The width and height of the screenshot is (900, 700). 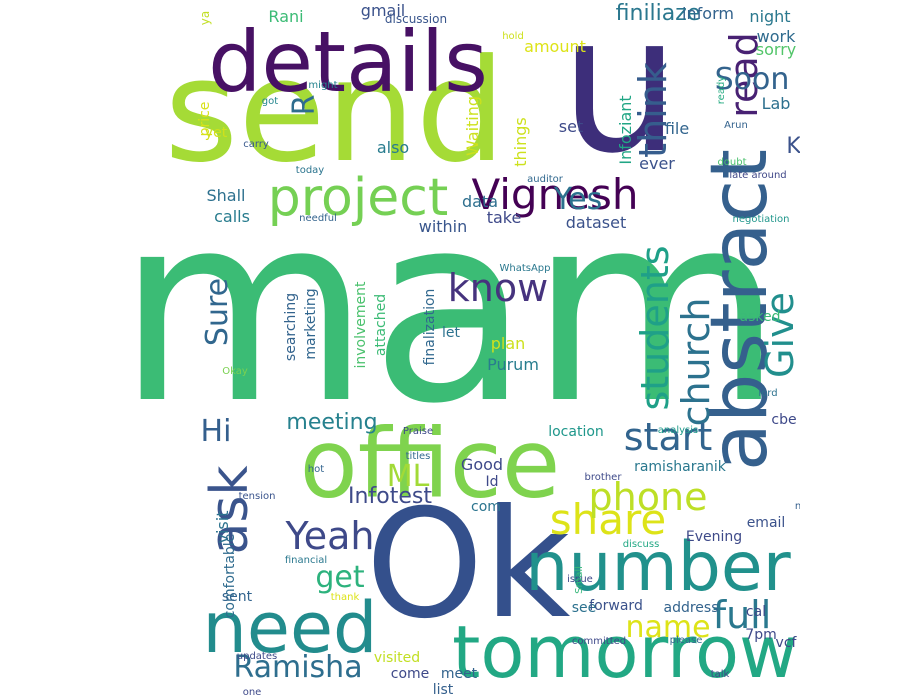 I want to click on cloud-word: Okay, so click(x=235, y=371).